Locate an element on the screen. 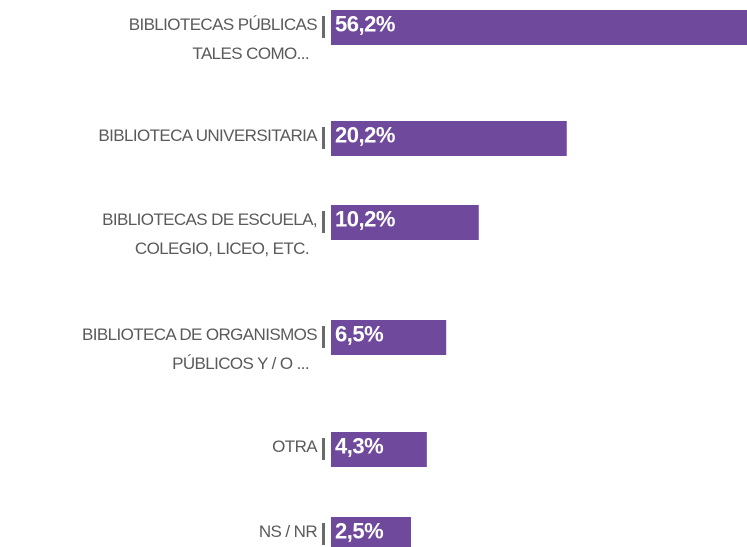  category-label: BIBLIOTECA UNIVERSITARIA is located at coordinates (208, 135).